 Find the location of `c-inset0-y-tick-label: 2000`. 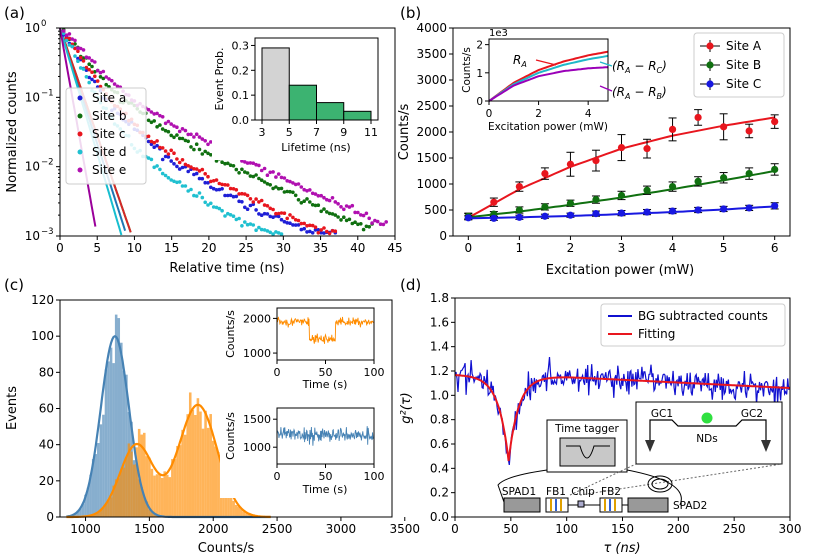

c-inset0-y-tick-label: 2000 is located at coordinates (257, 318).